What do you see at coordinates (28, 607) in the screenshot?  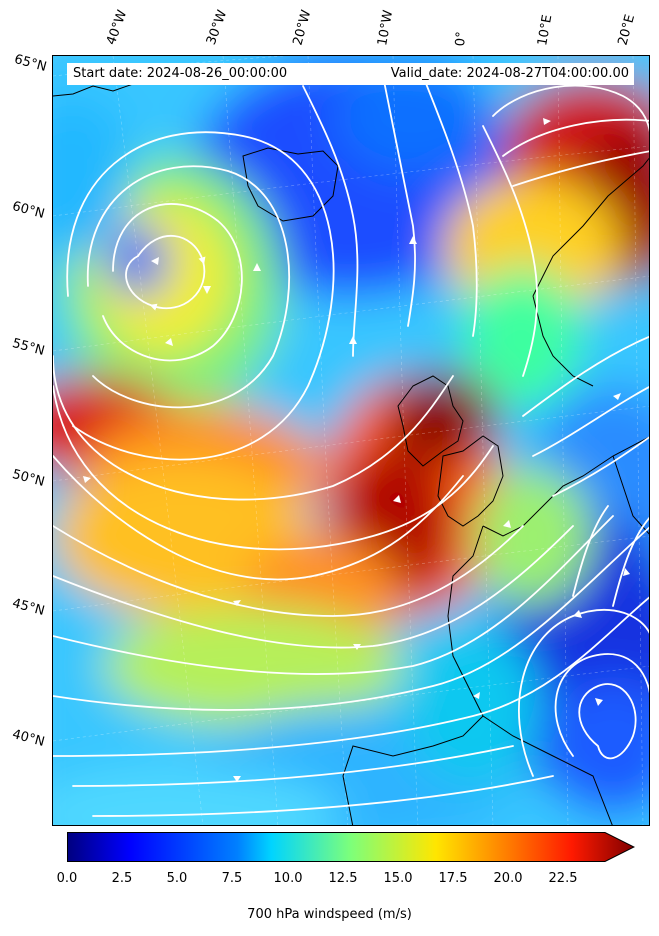 I see `lat-label-45n: 45°N` at bounding box center [28, 607].